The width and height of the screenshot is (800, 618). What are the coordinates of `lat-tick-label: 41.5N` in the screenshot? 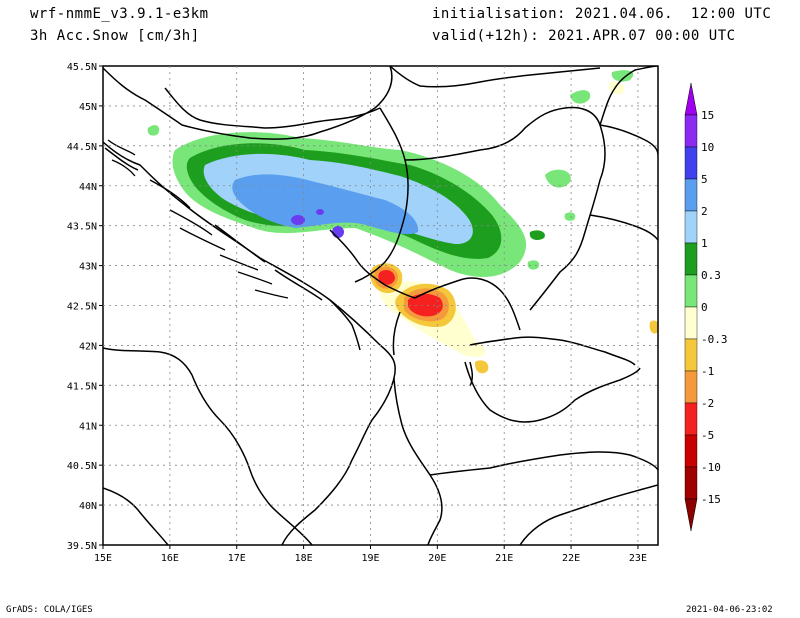 It's located at (82, 386).